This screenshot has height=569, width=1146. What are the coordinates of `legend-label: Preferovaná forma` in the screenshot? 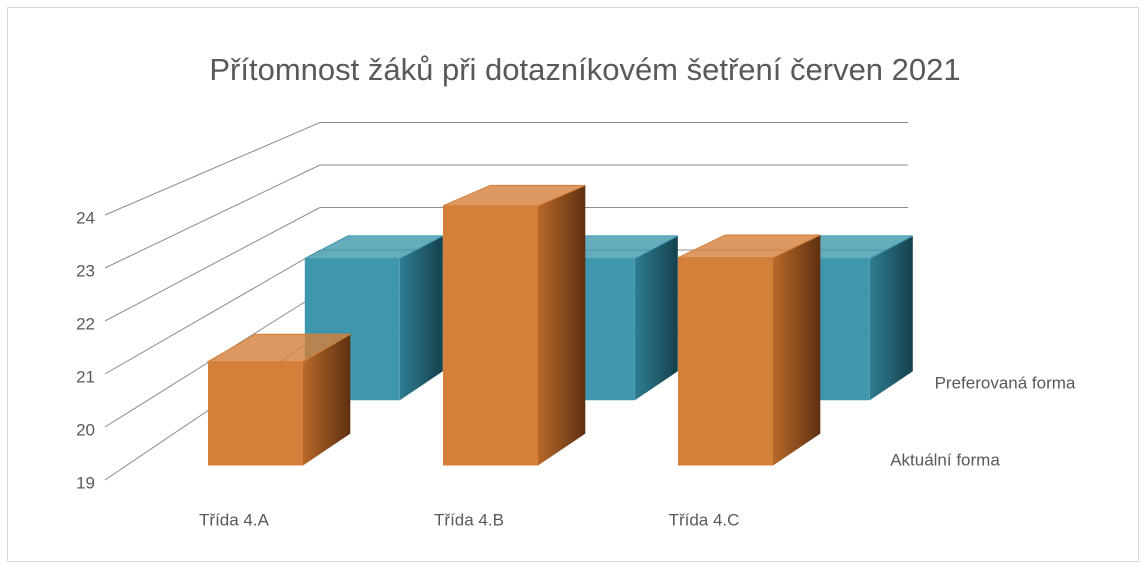 It's located at (1005, 382).